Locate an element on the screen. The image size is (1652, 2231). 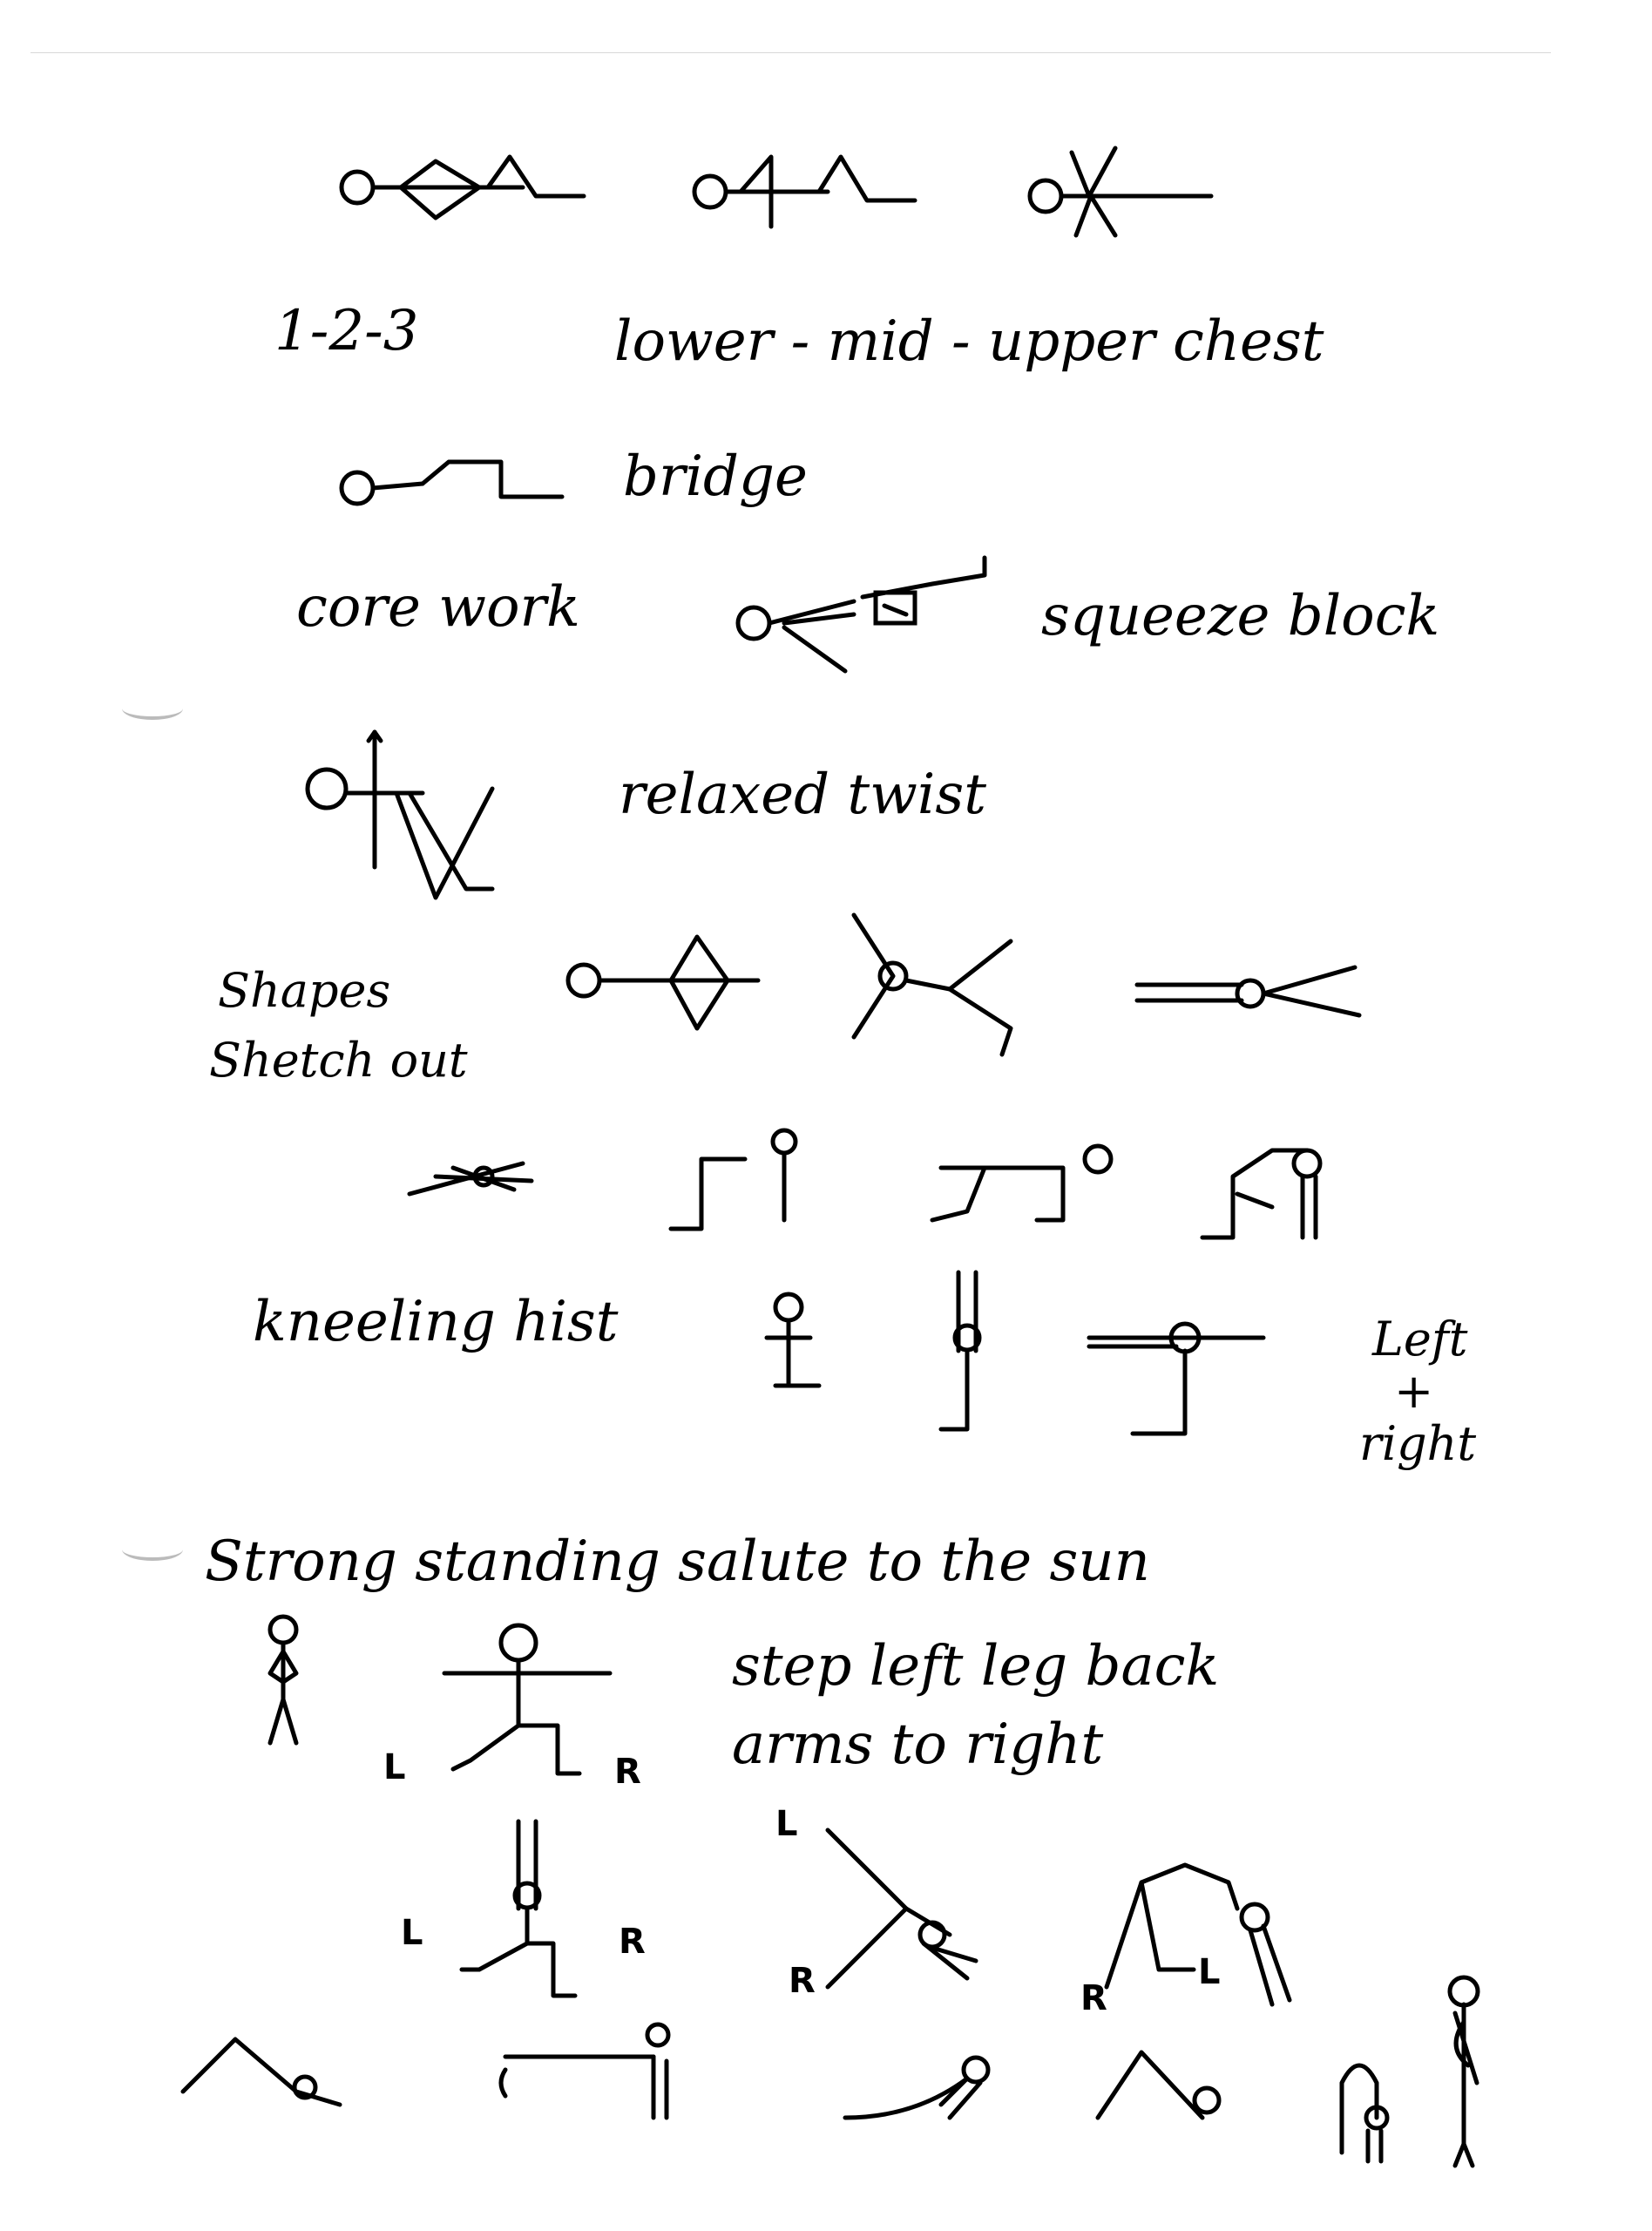
core-work-figure-with-block is located at coordinates (861, 614).